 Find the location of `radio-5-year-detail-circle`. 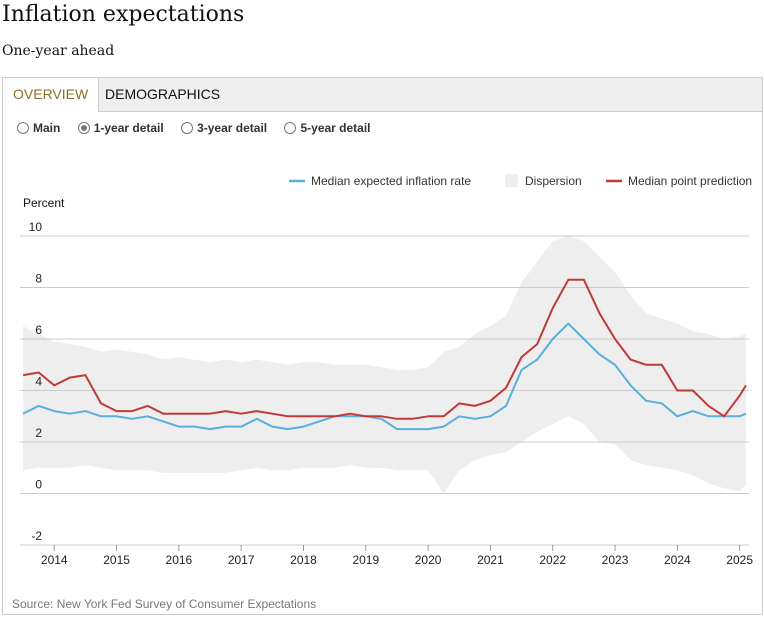

radio-5-year-detail-circle is located at coordinates (290, 128).